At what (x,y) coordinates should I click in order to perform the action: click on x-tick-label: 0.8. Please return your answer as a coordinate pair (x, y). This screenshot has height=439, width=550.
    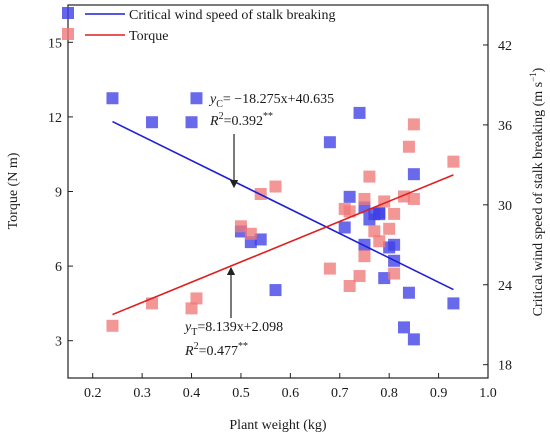
    Looking at the image, I should click on (389, 393).